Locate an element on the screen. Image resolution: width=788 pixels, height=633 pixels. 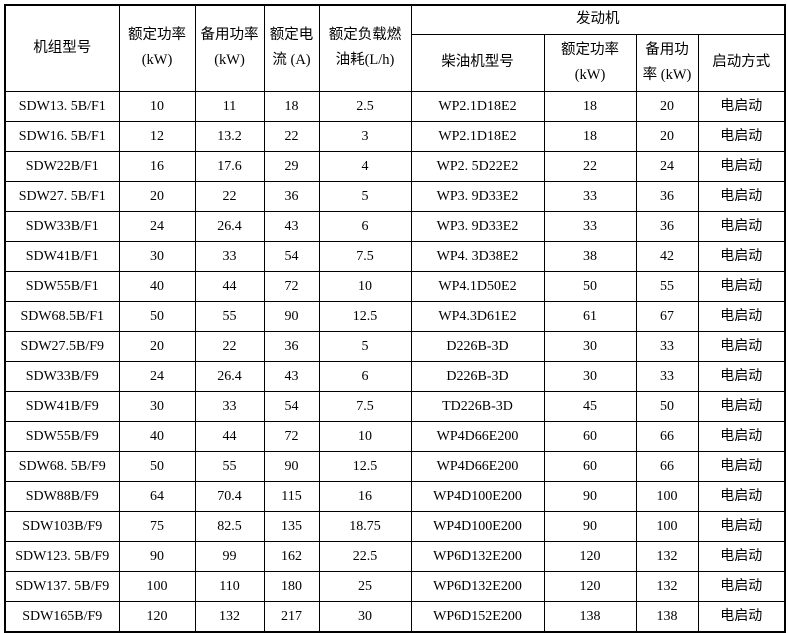
cell-engine-rated-power: 22 is located at coordinates (590, 166).